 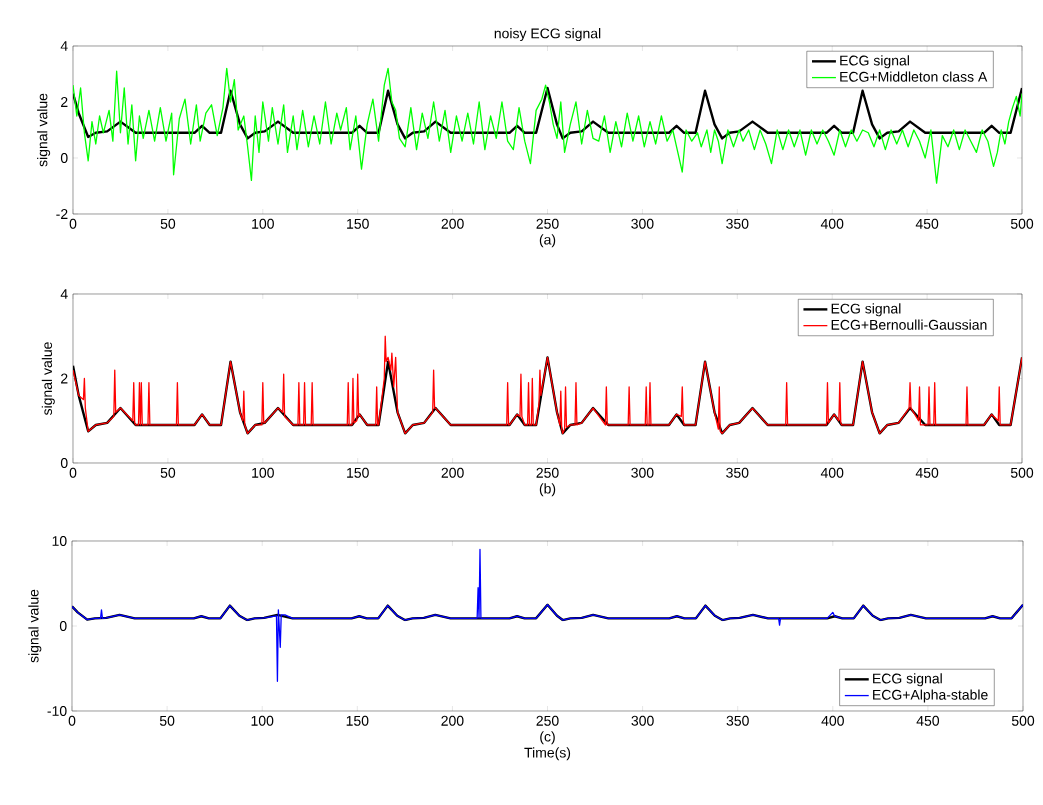 I want to click on legend-label: ECG+Bernoulli-Gaussian, so click(x=909, y=324).